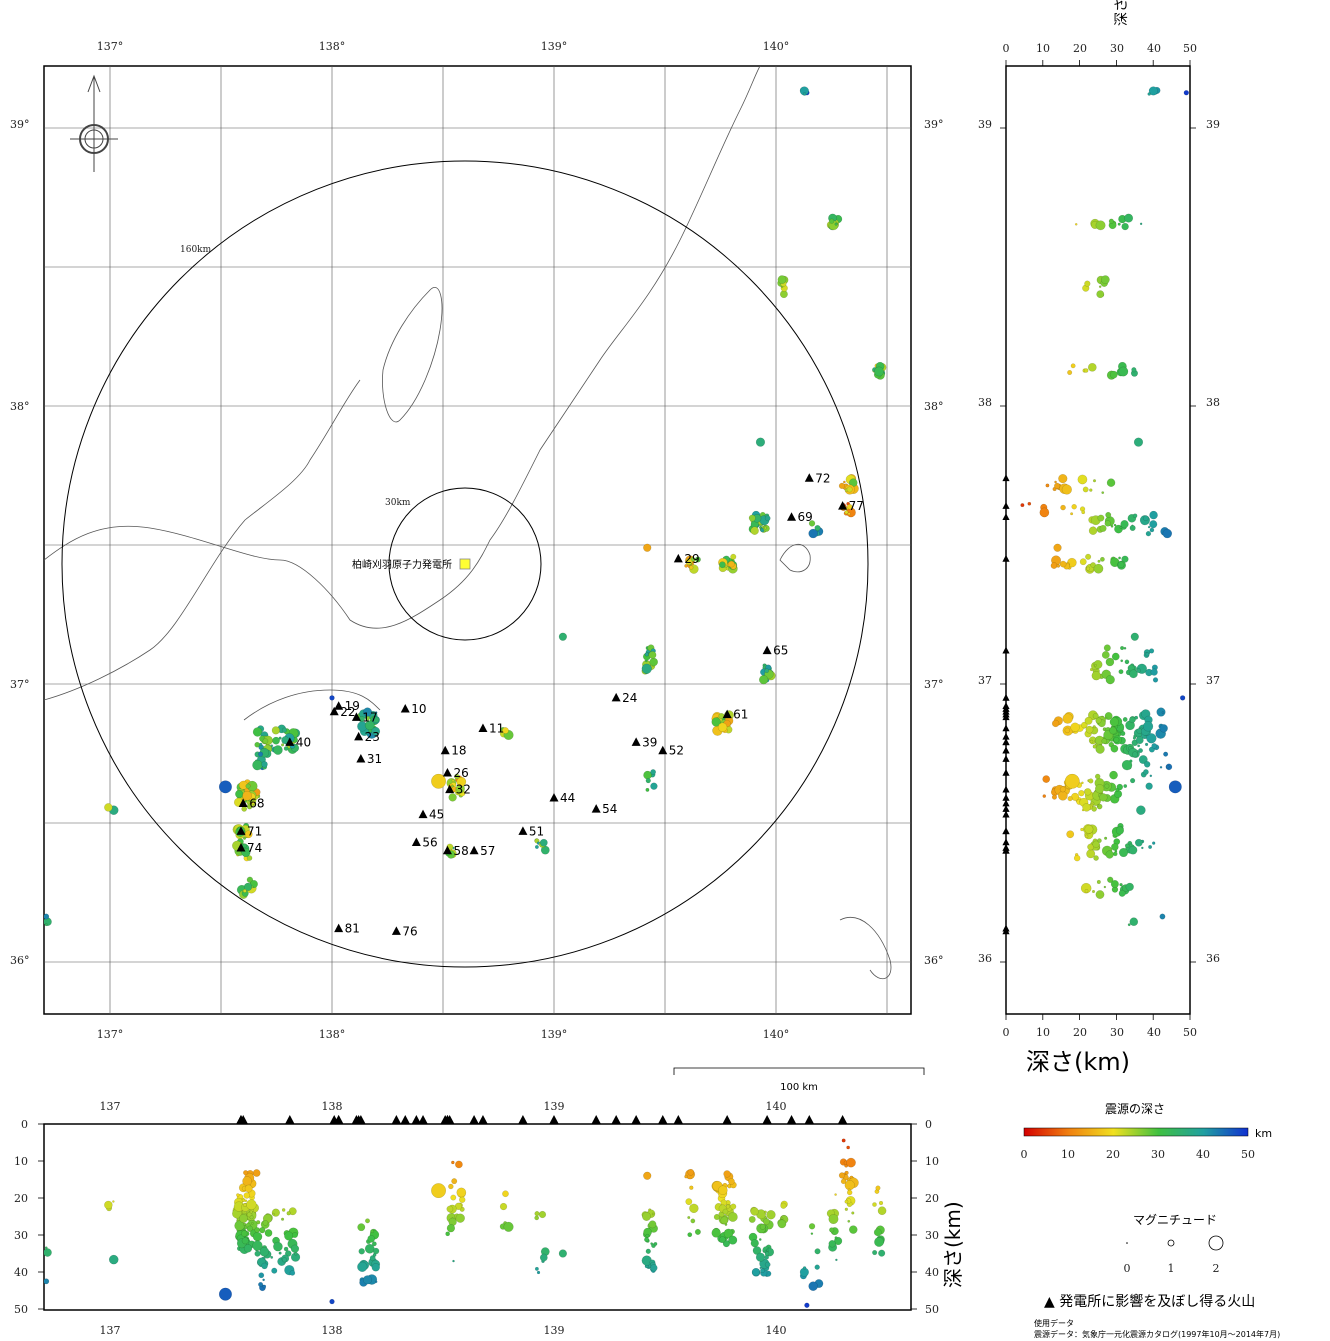  Describe the element at coordinates (985, 124) in the screenshot. I see `ns-lat-tick: 39` at that location.